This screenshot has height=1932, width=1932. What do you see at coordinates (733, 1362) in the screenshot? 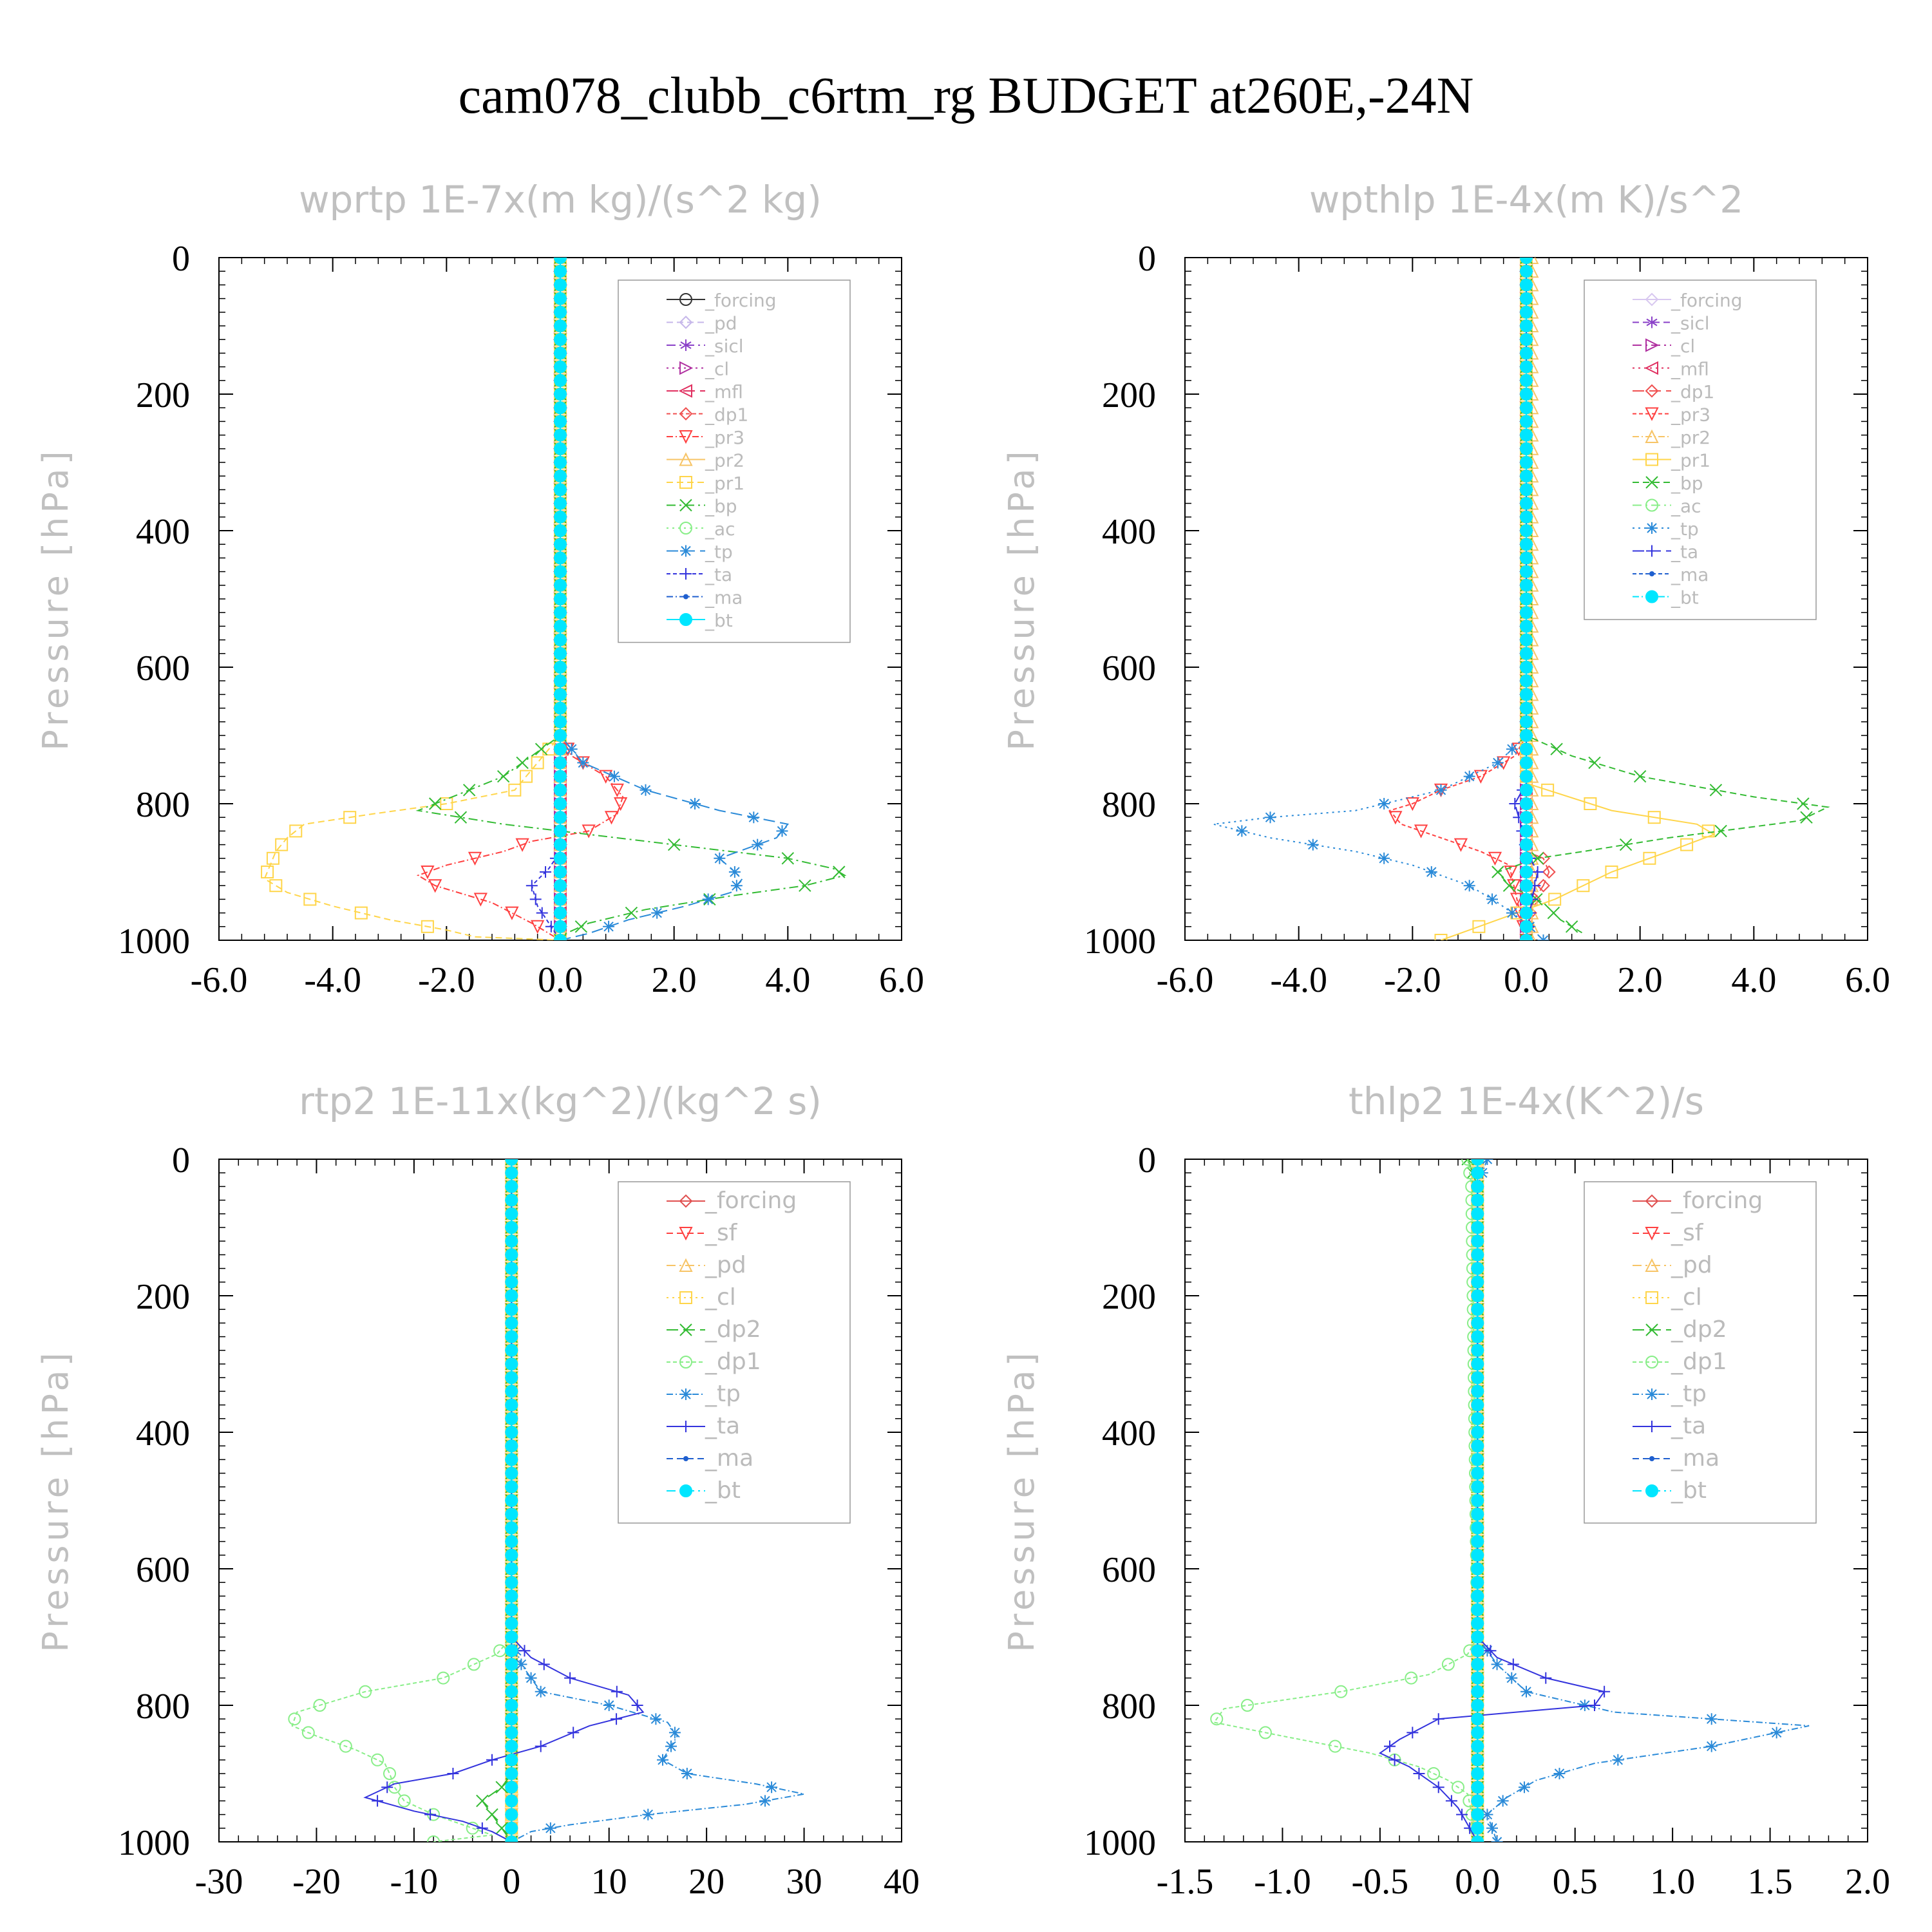
I see `legend-label: _dp1` at bounding box center [733, 1362].